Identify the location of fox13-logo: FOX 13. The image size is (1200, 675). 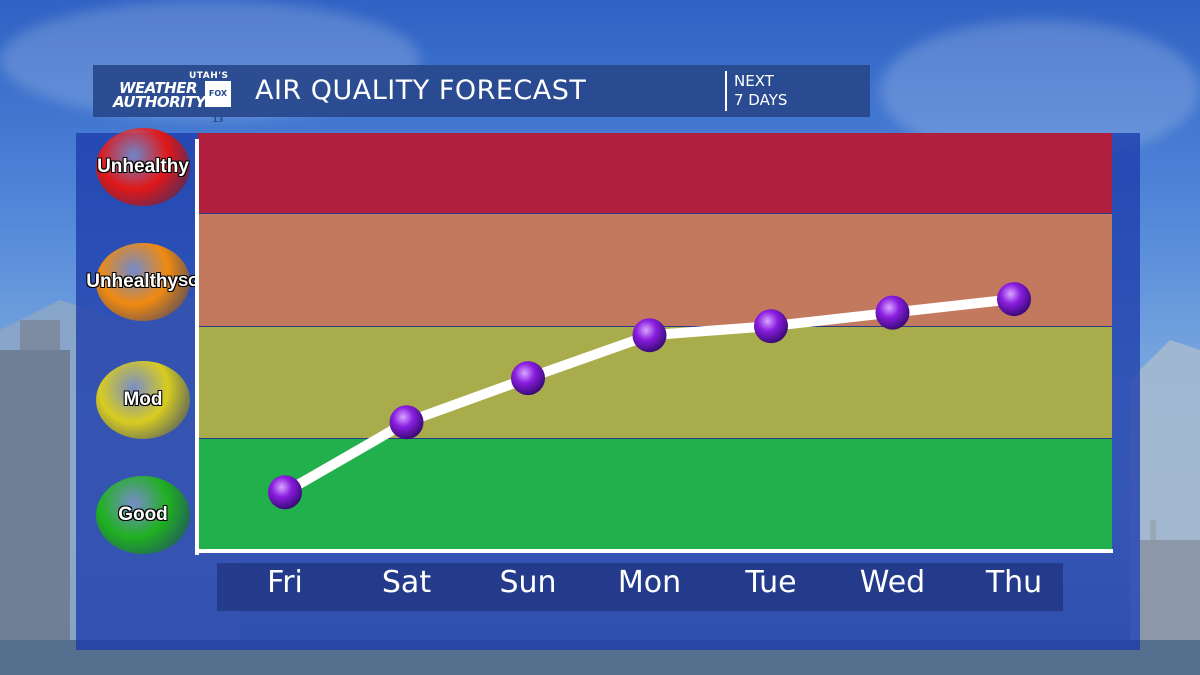
(218, 102).